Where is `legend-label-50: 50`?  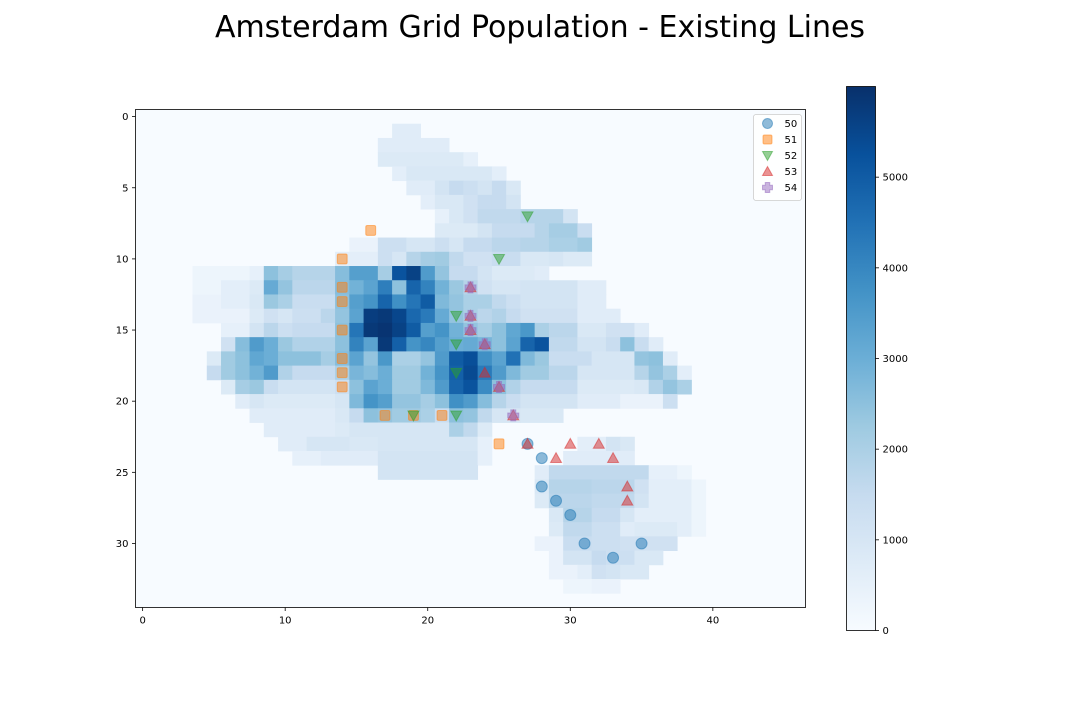 legend-label-50: 50 is located at coordinates (791, 124).